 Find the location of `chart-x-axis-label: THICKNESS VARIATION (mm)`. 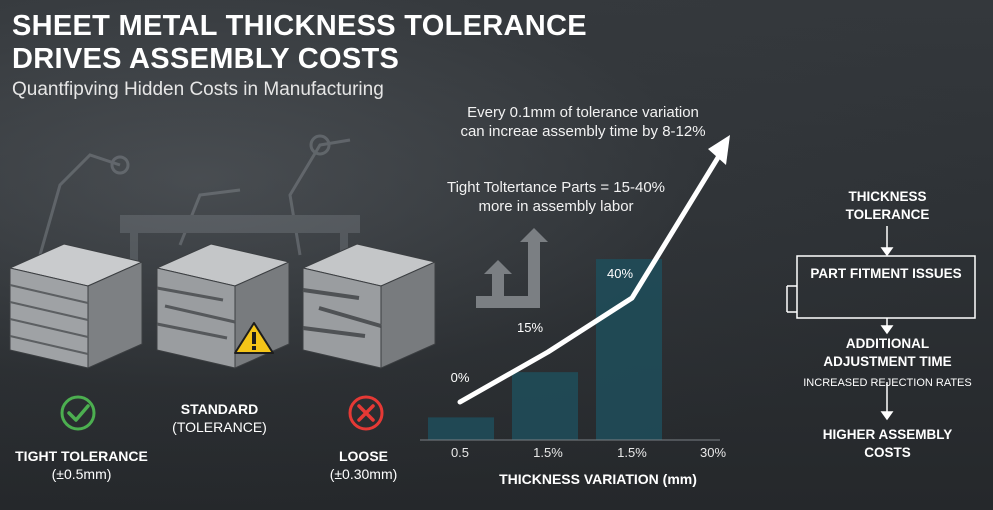

chart-x-axis-label: THICKNESS VARIATION (mm) is located at coordinates (598, 479).